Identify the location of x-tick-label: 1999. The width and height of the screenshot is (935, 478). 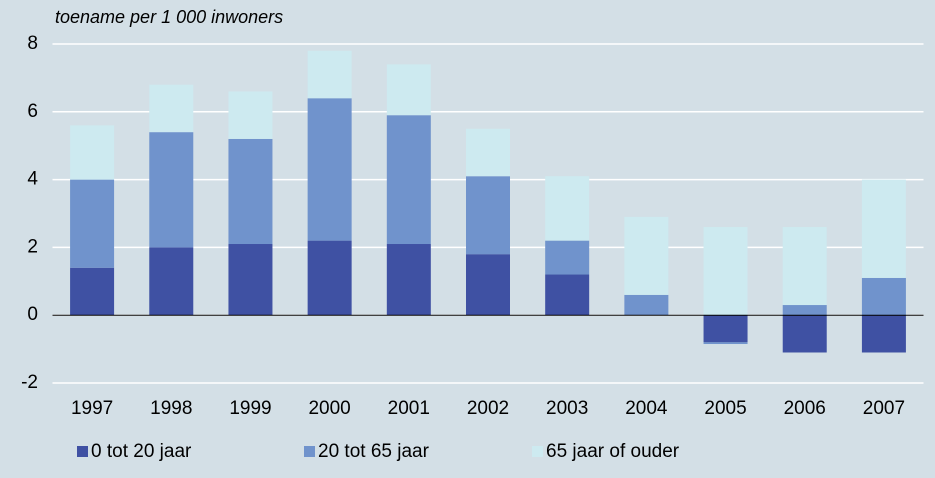
(250, 408).